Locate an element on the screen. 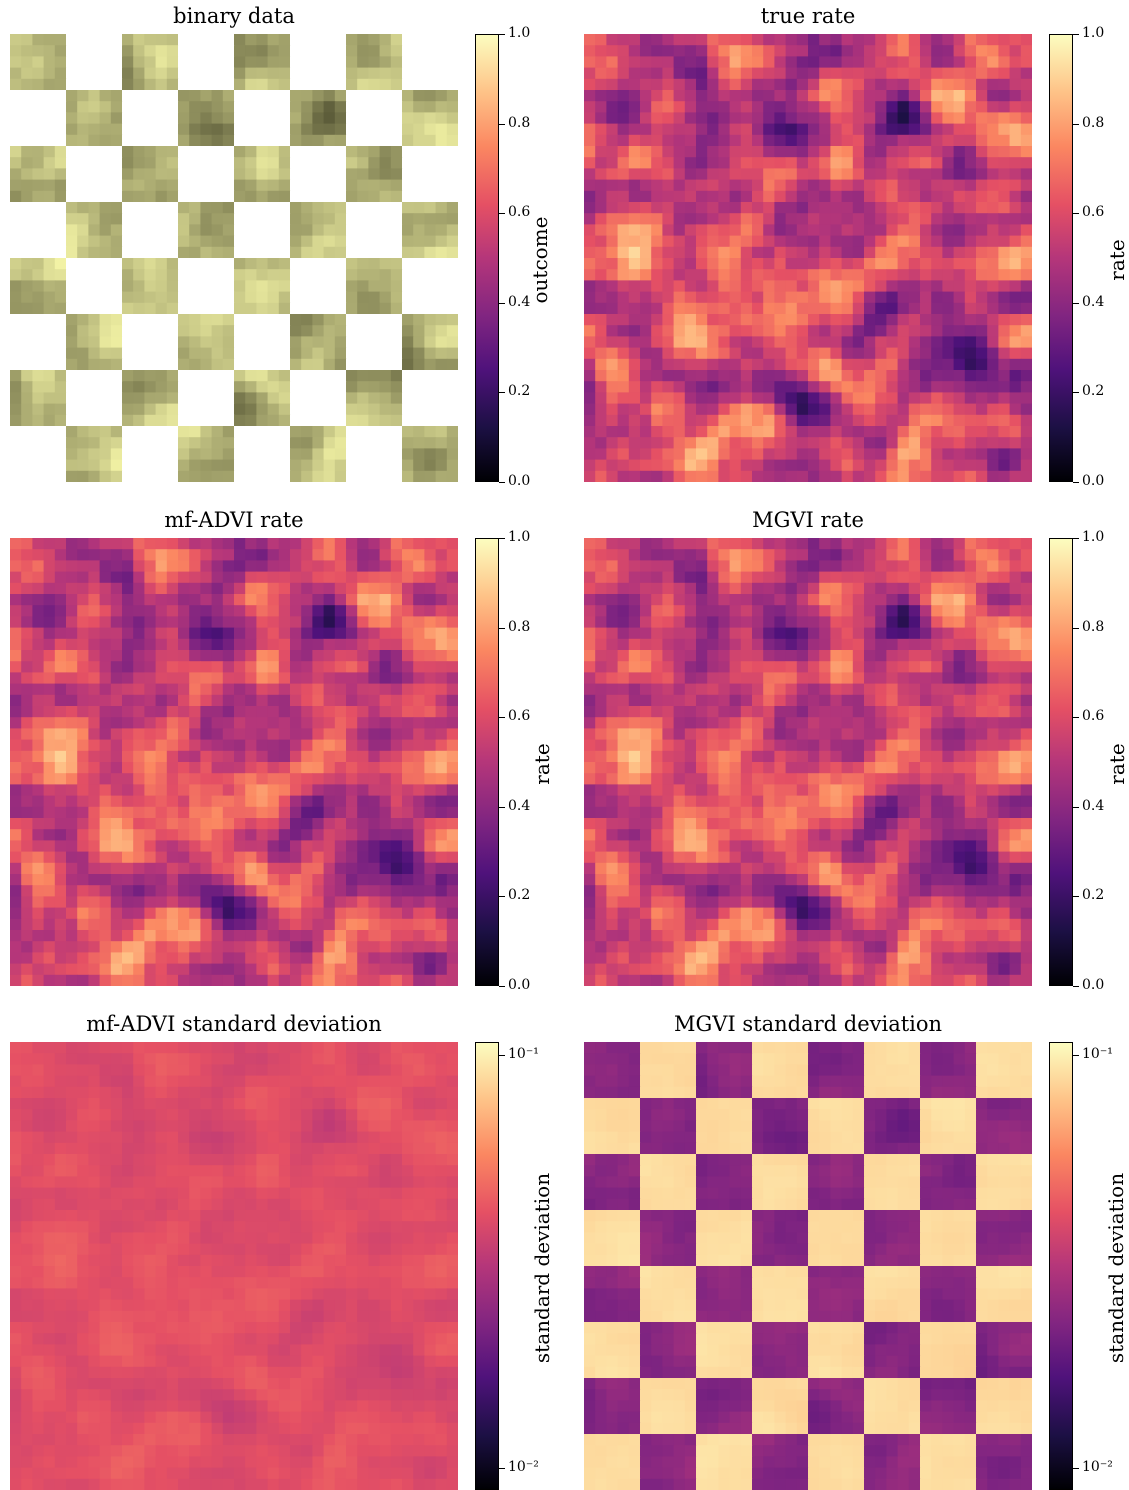  colorbar-label: rate is located at coordinates (1117, 260).